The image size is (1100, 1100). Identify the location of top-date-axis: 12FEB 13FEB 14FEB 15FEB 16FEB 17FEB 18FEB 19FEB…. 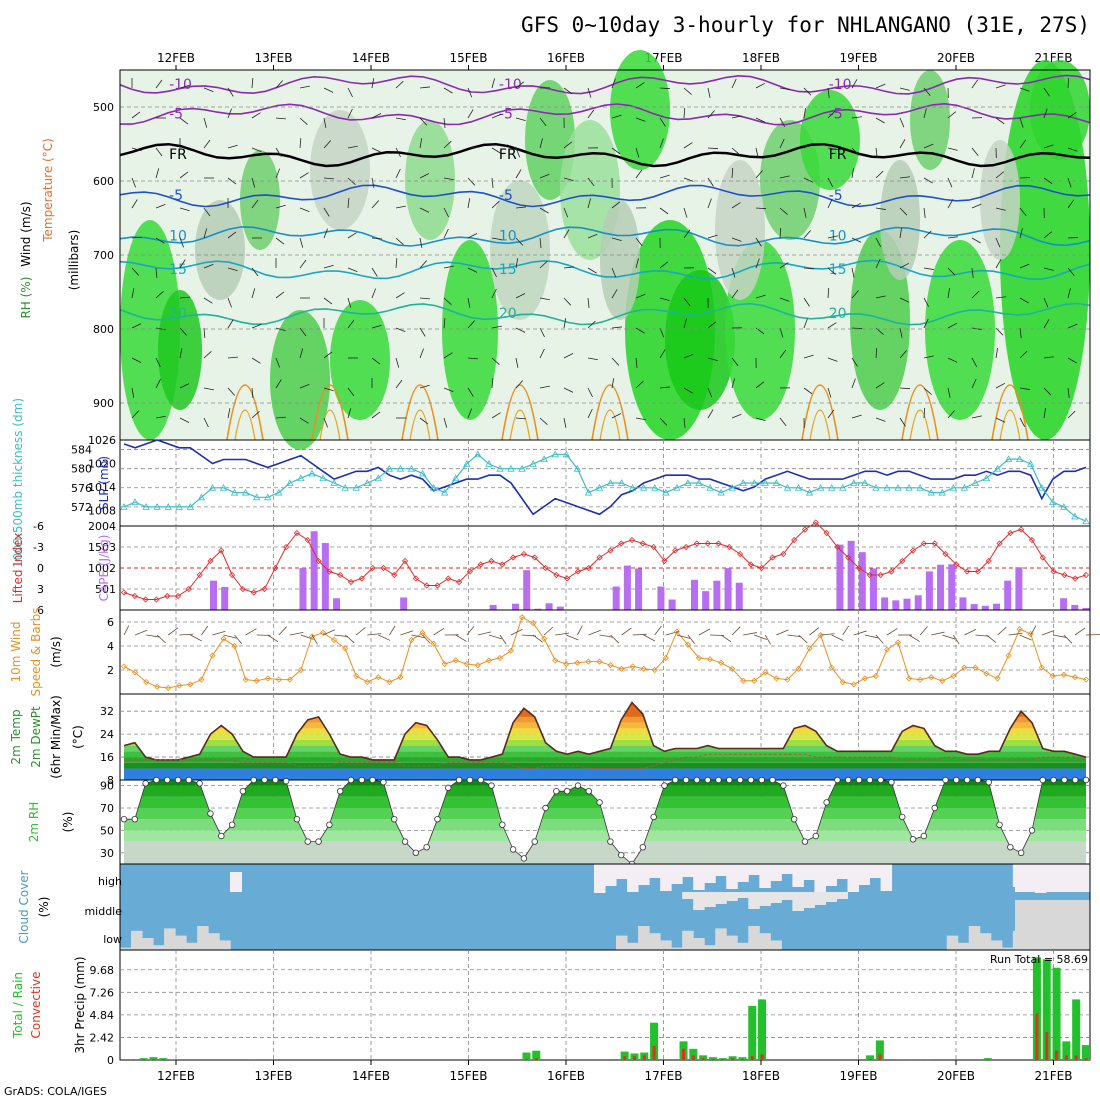
(615, 60).